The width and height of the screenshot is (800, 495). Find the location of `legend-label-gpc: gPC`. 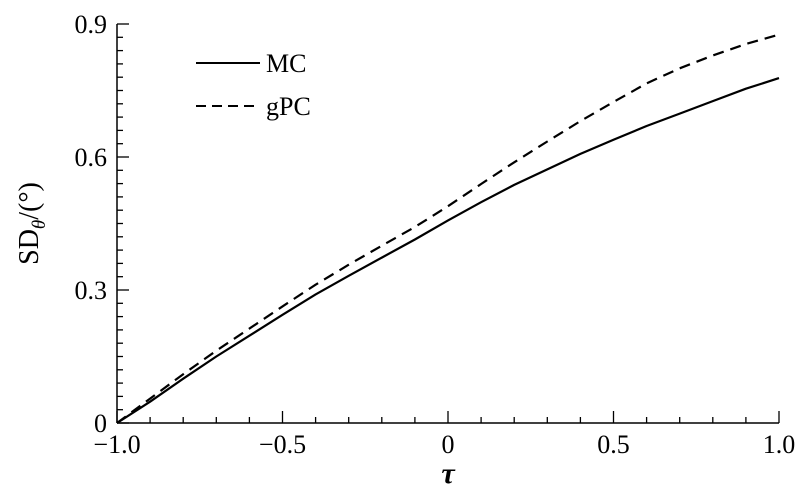

legend-label-gpc: gPC is located at coordinates (288, 106).